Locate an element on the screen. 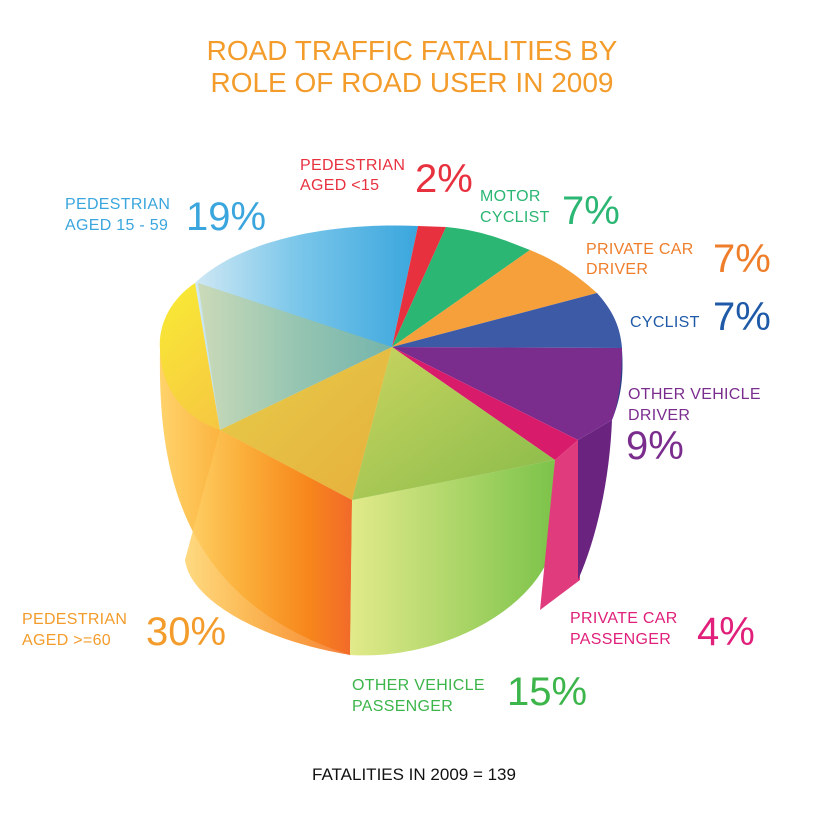 Image resolution: width=816 pixels, height=824 pixels. value-pedestrian-under-15: 2% is located at coordinates (444, 179).